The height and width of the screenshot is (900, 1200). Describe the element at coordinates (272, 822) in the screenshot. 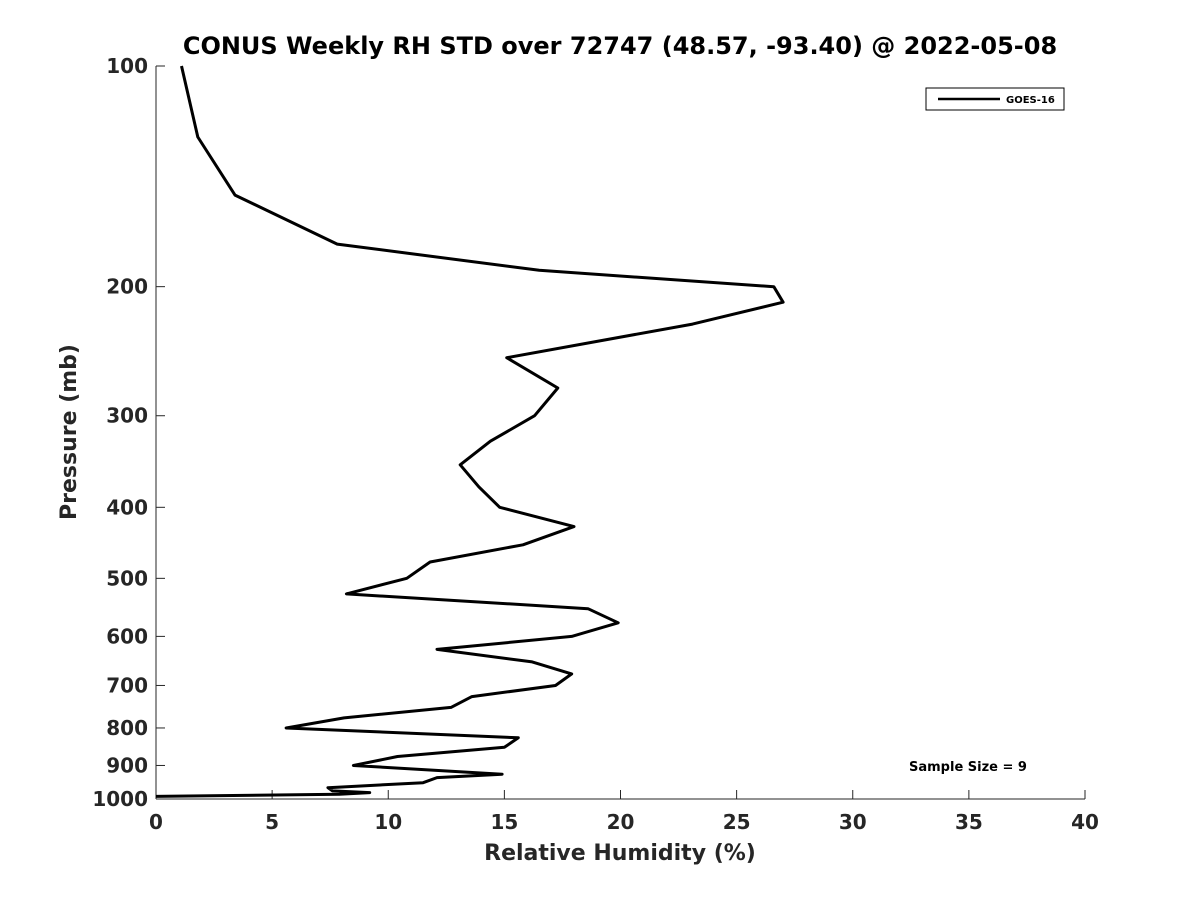

I see `x-tick-label: 5` at that location.